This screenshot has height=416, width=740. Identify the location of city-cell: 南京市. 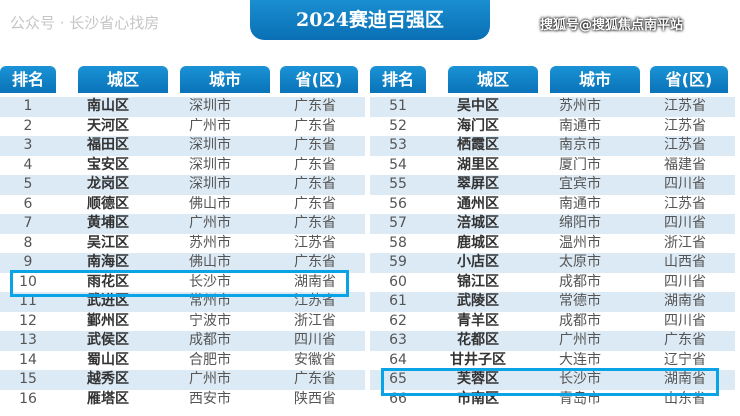
(580, 145).